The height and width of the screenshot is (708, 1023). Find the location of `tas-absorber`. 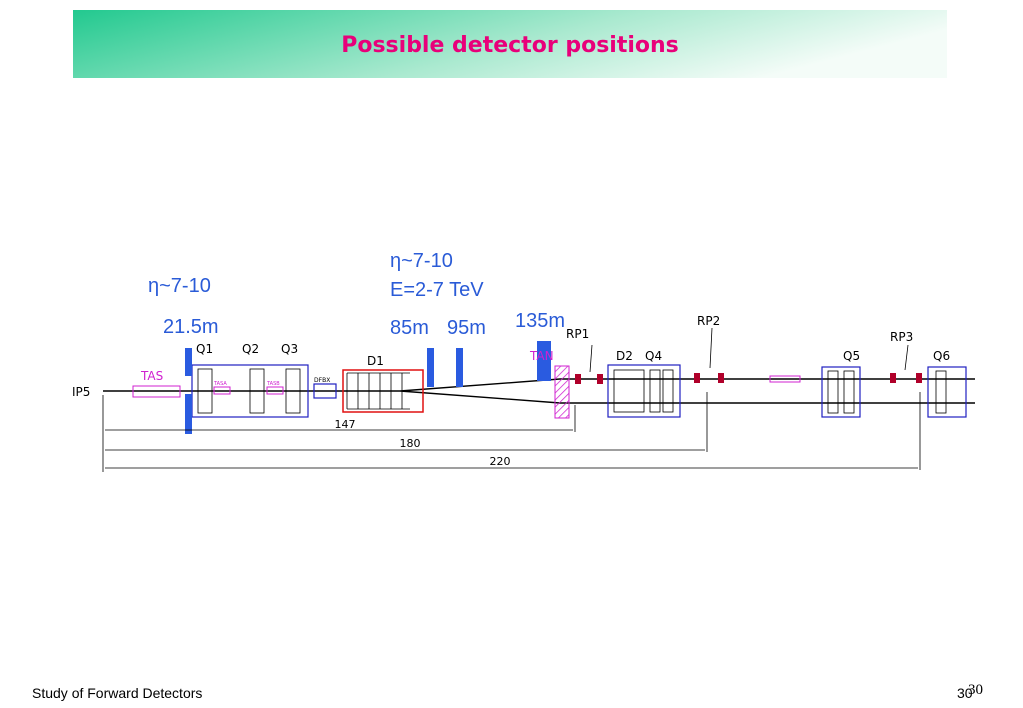

tas-absorber is located at coordinates (156, 391).